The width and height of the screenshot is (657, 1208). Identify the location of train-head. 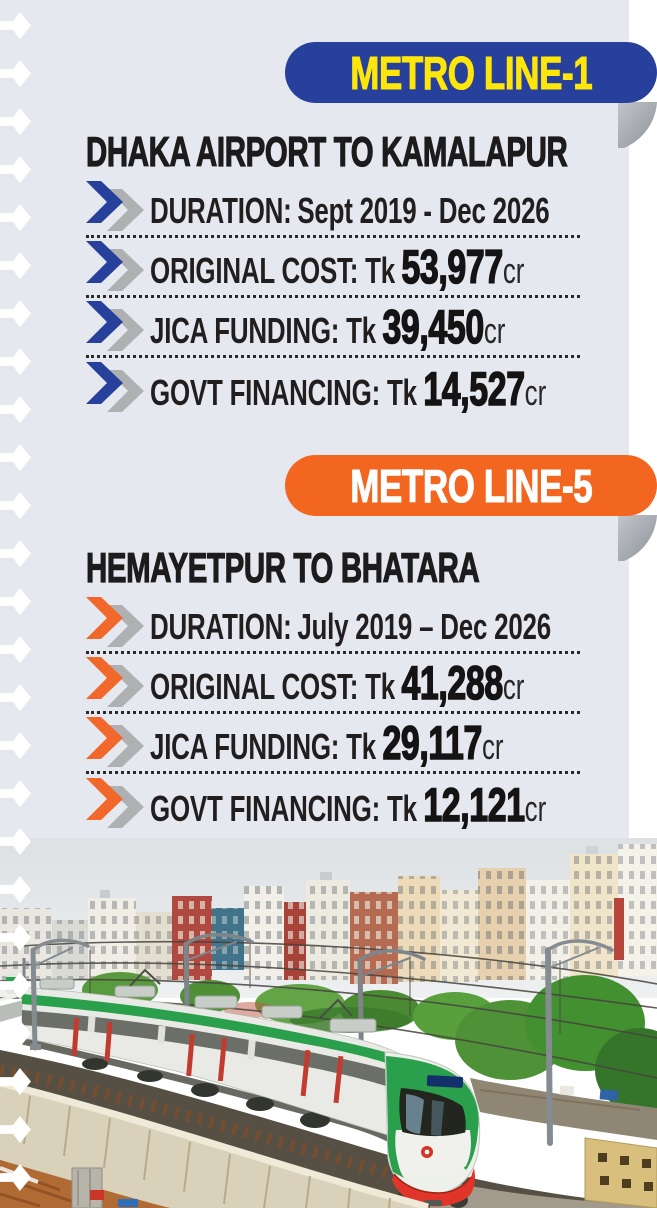
(432, 1129).